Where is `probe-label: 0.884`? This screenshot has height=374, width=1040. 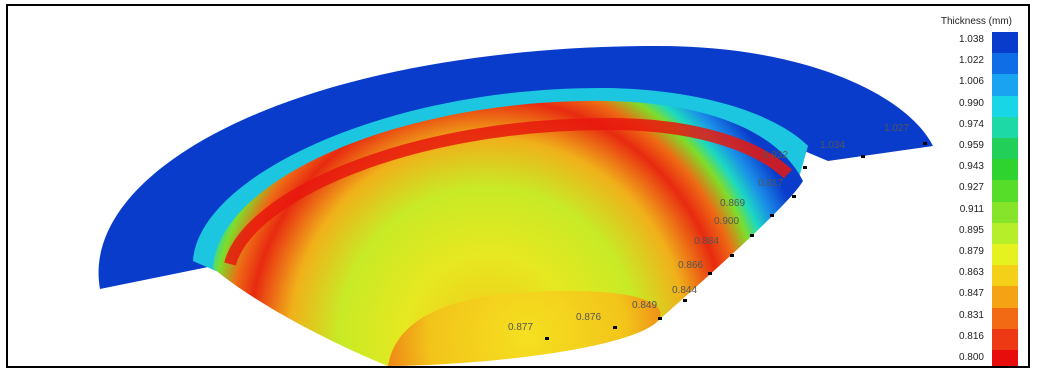
probe-label: 0.884 is located at coordinates (706, 241).